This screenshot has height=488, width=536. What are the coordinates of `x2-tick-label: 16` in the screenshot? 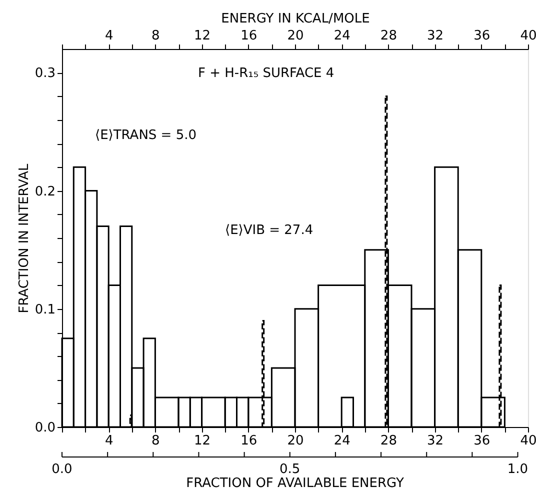 It's located at (249, 36).